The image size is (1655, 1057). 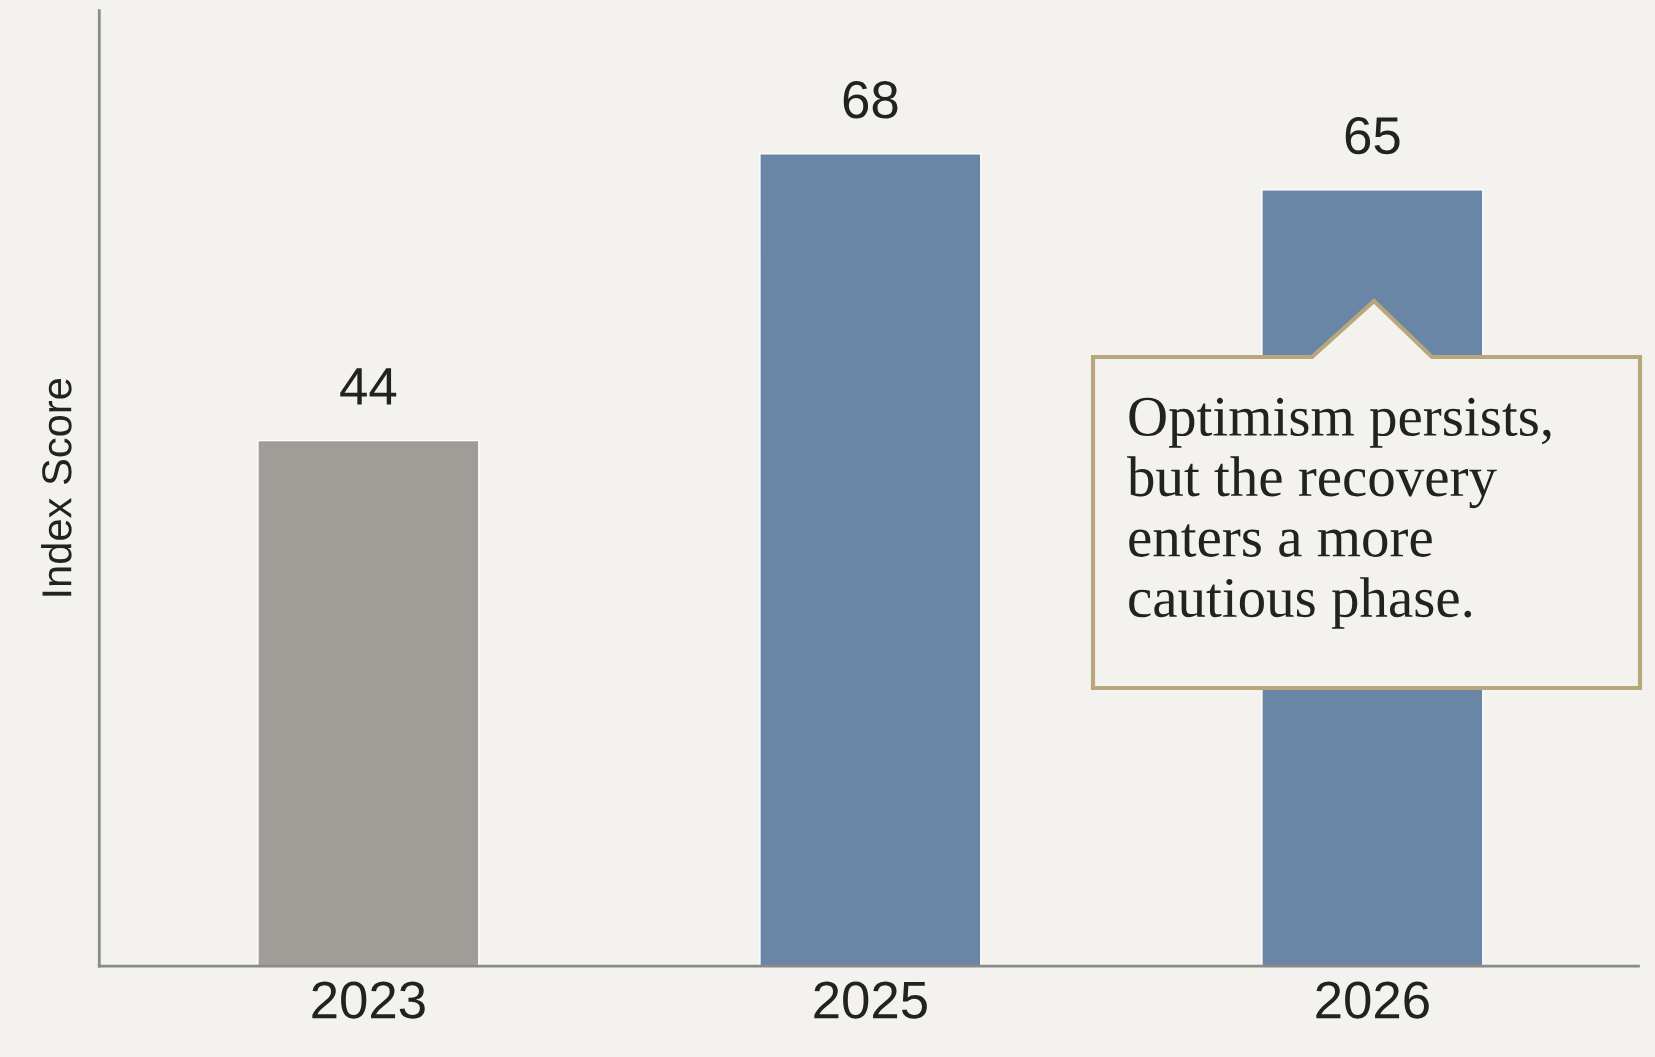 What do you see at coordinates (56, 487) in the screenshot?
I see `y-axis-title: Index Score` at bounding box center [56, 487].